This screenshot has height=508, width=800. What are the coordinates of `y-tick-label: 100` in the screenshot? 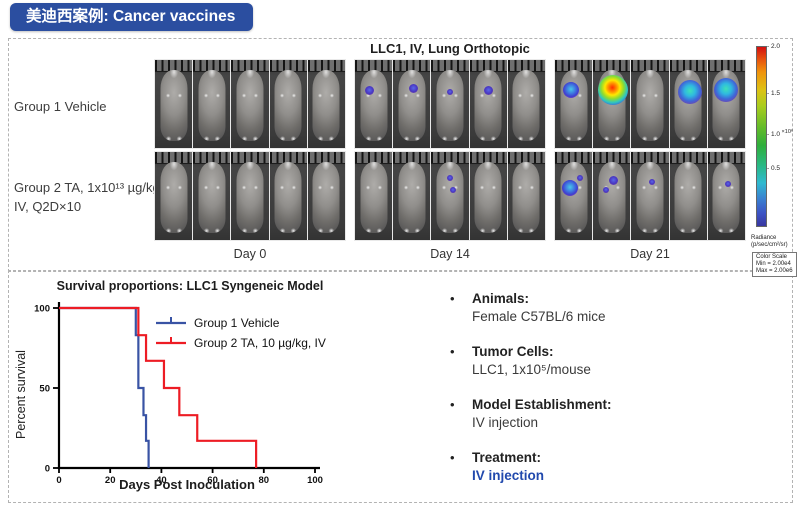 It's located at (42, 309).